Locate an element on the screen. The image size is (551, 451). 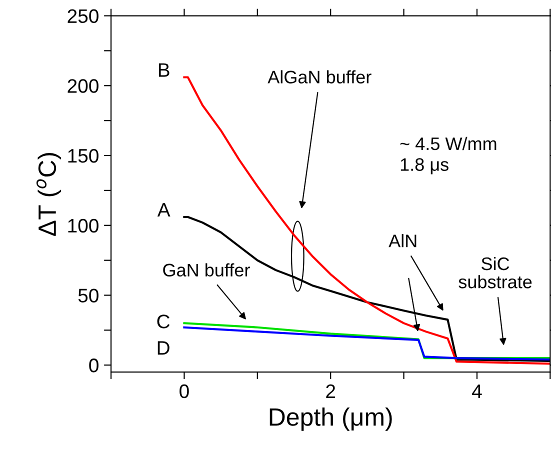
y-tick-label: 100 is located at coordinates (83, 225).